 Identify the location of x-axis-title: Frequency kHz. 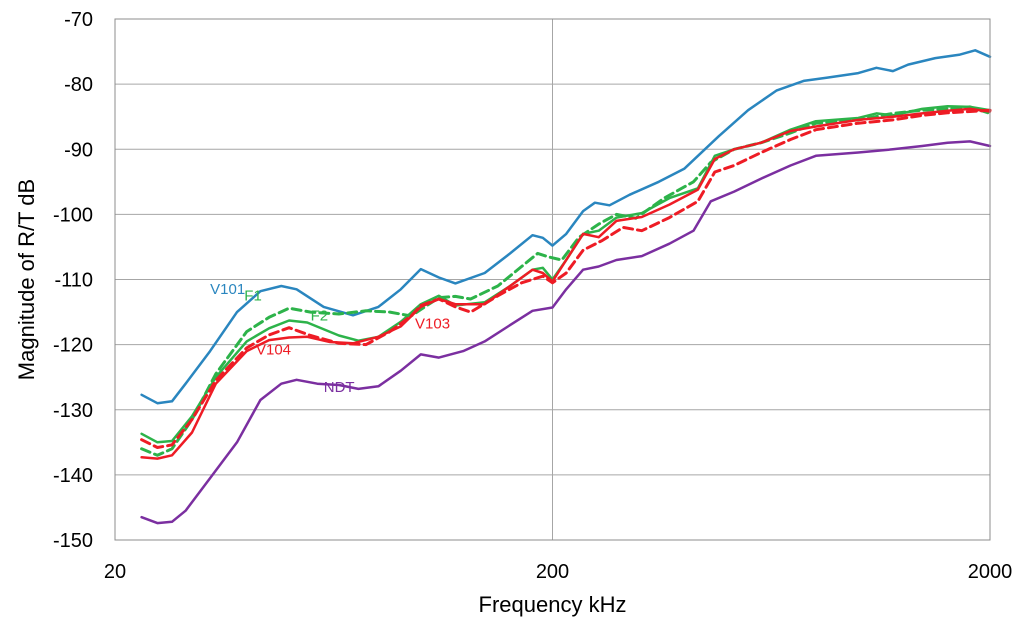
(553, 604).